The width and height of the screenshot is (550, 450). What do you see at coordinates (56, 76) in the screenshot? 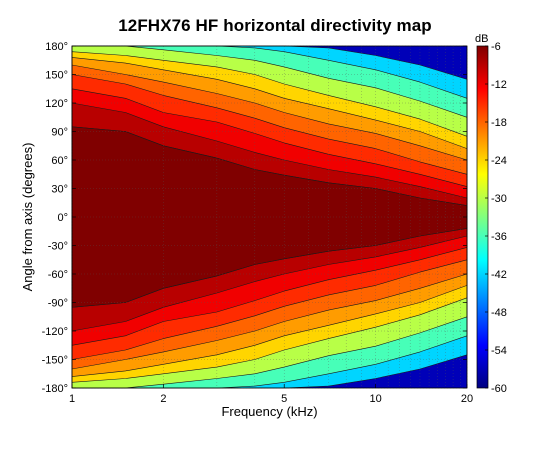
I see `y-tick-label: 150°` at bounding box center [56, 76].